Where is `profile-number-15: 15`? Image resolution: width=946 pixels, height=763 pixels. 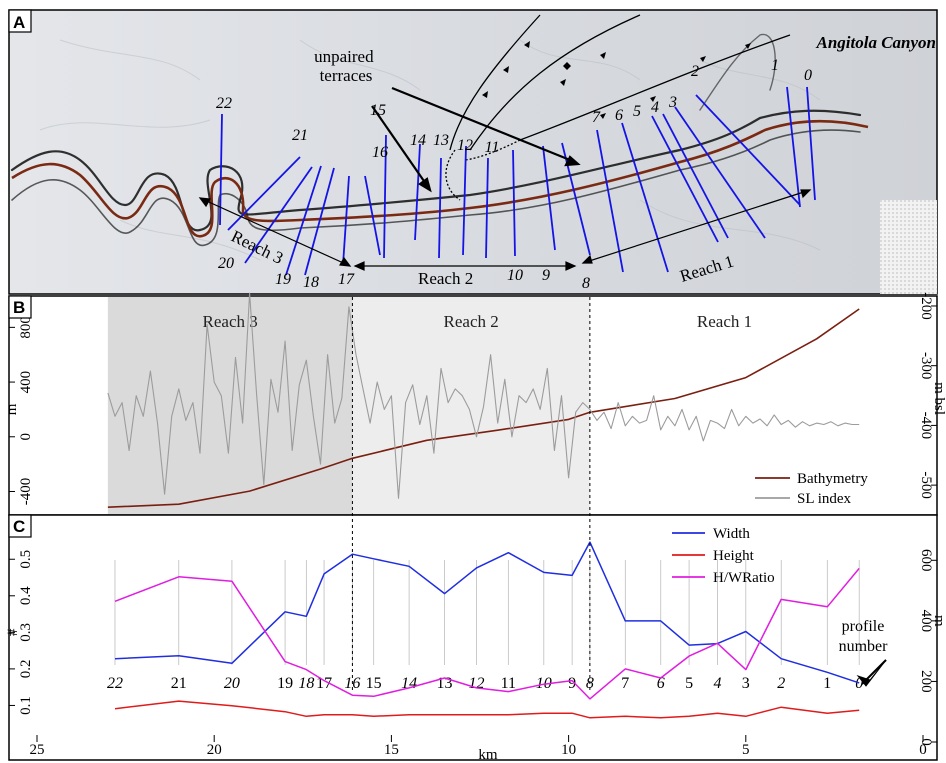
profile-number-15: 15 is located at coordinates (374, 683).